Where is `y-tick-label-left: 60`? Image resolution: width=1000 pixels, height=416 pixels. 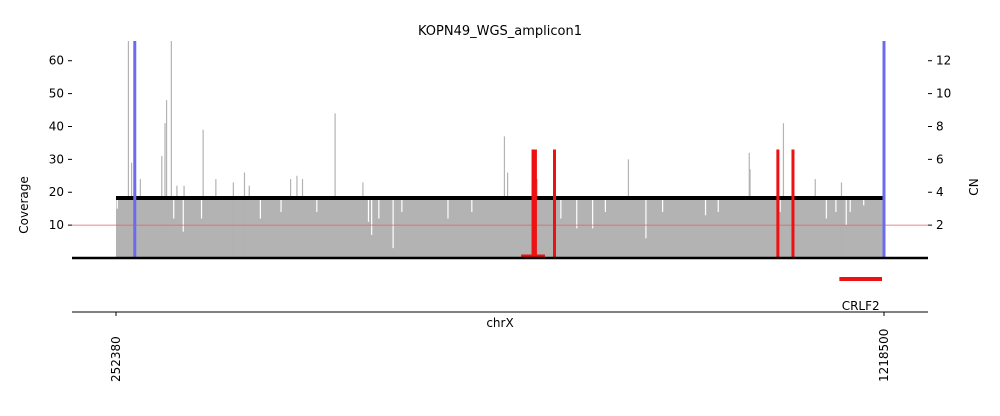 y-tick-label-left: 60 is located at coordinates (56, 61).